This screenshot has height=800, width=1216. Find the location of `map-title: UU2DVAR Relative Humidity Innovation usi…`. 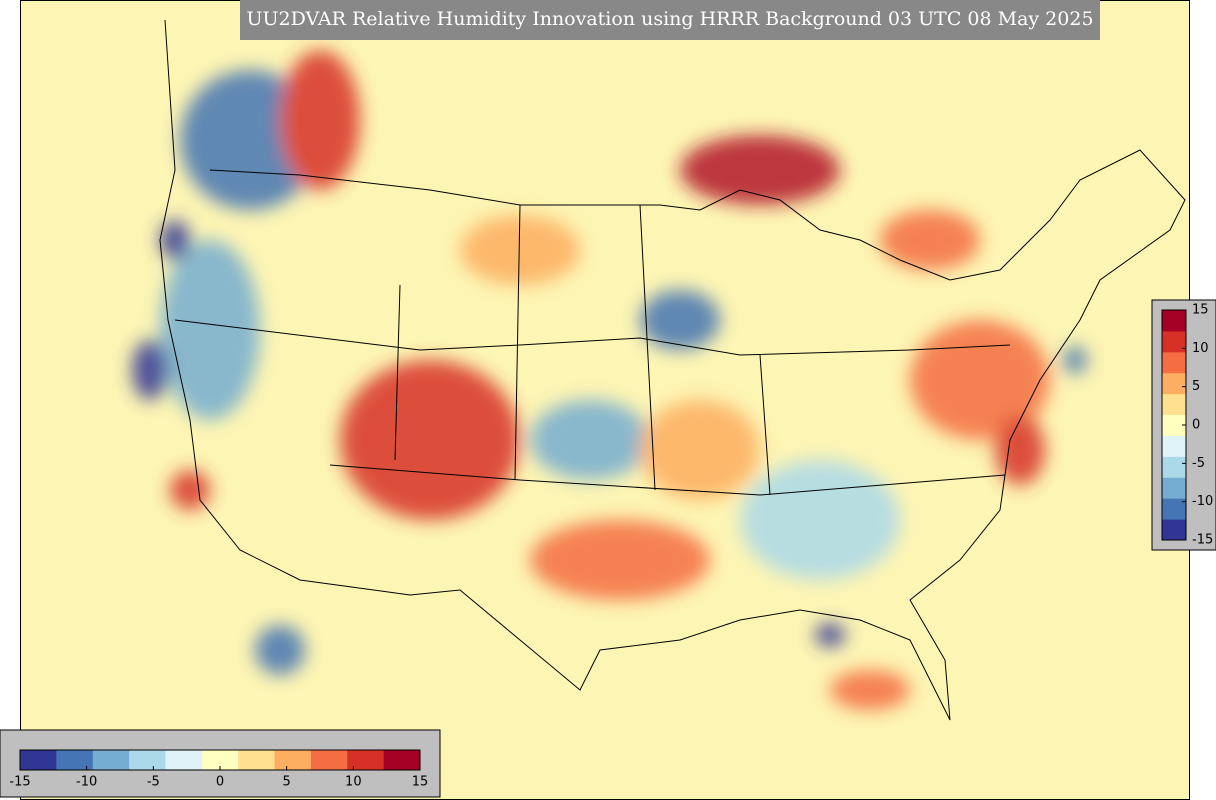

map-title: UU2DVAR Relative Humidity Innovation usi… is located at coordinates (669, 19).